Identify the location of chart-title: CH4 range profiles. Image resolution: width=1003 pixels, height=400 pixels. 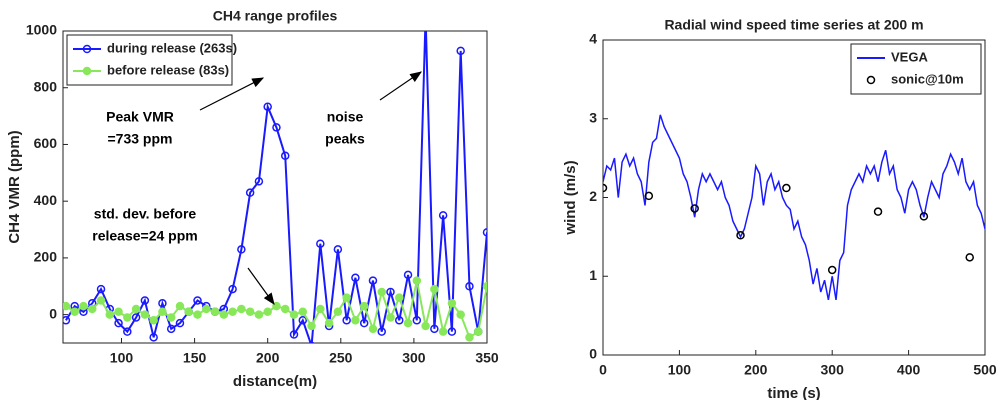
(275, 16).